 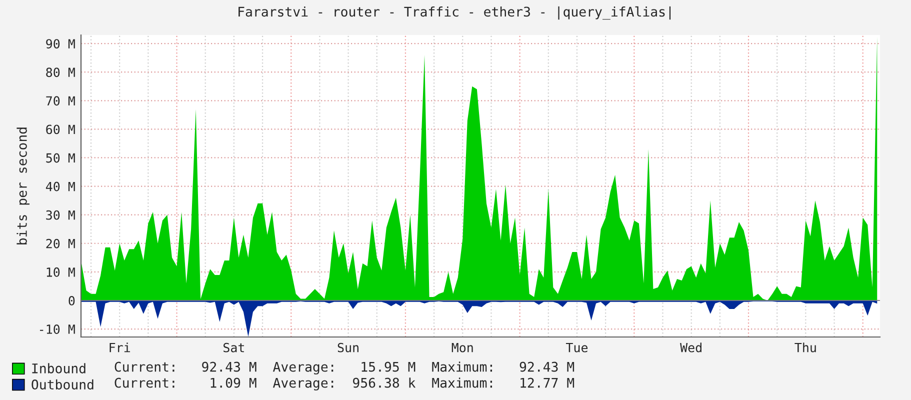 I want to click on y-tick-label: 50 M, so click(x=60, y=158).